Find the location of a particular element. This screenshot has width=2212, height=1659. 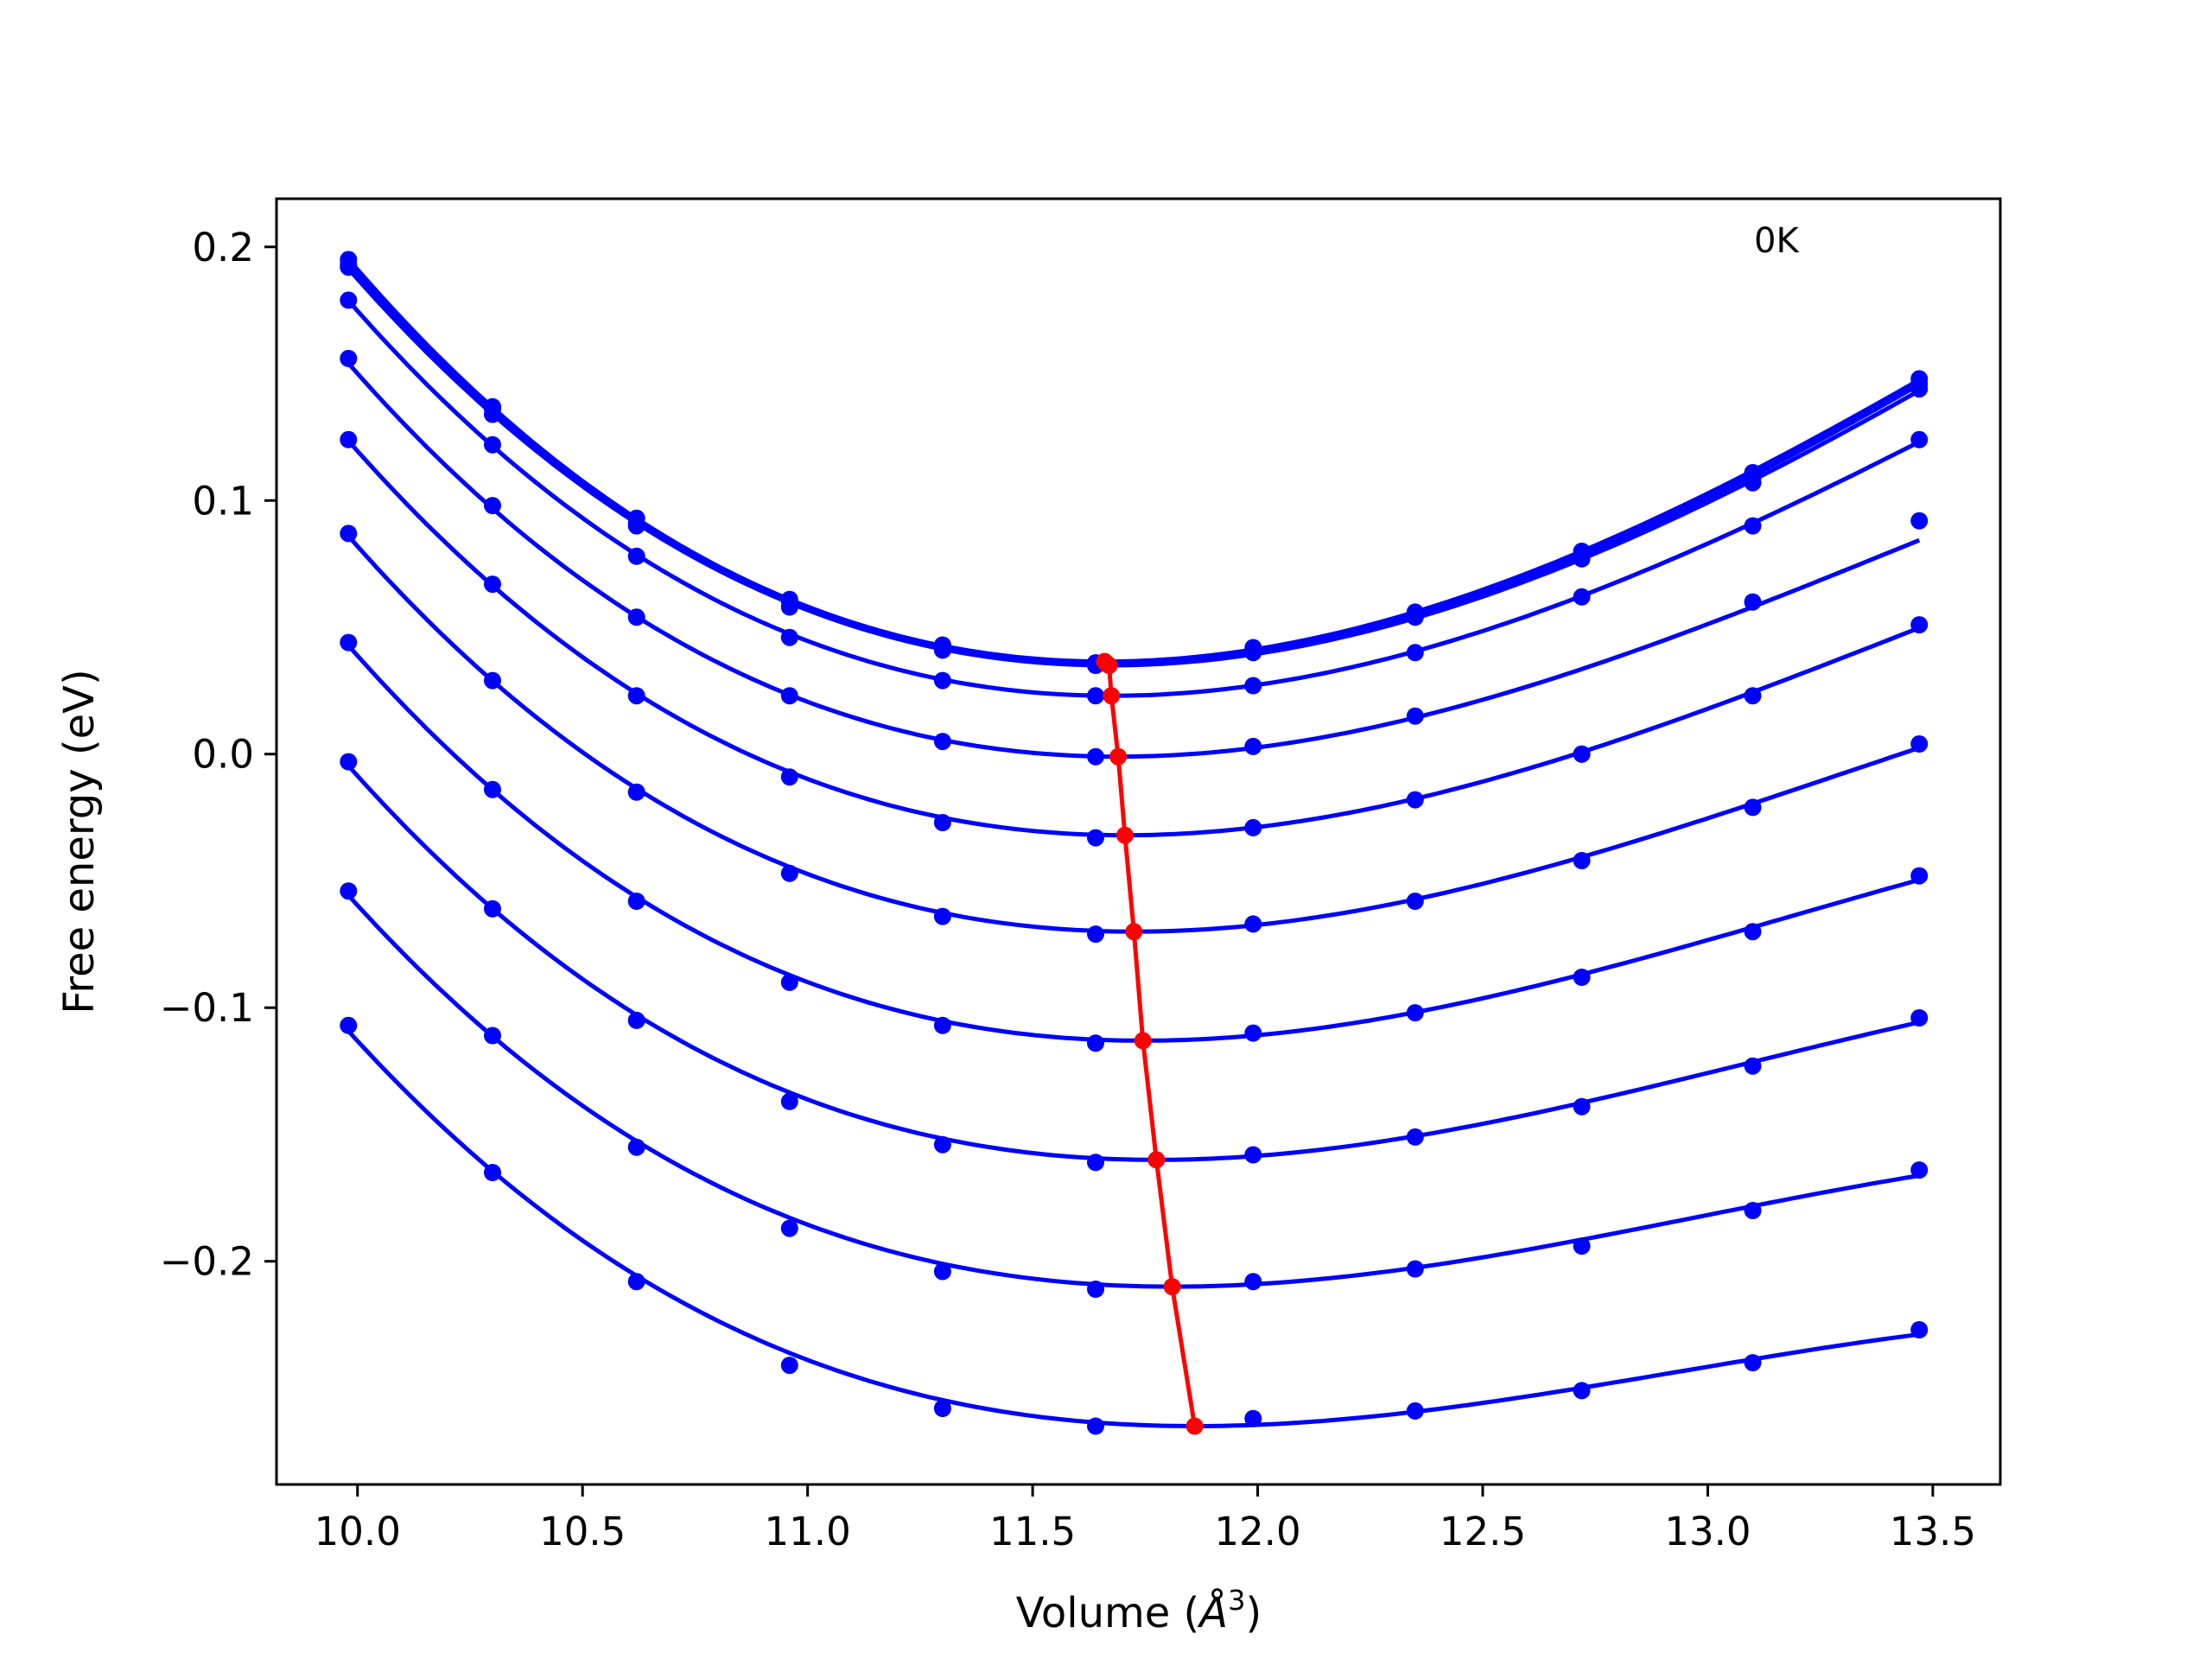

x-axis-label-symbol: Å is located at coordinates (1212, 1612).